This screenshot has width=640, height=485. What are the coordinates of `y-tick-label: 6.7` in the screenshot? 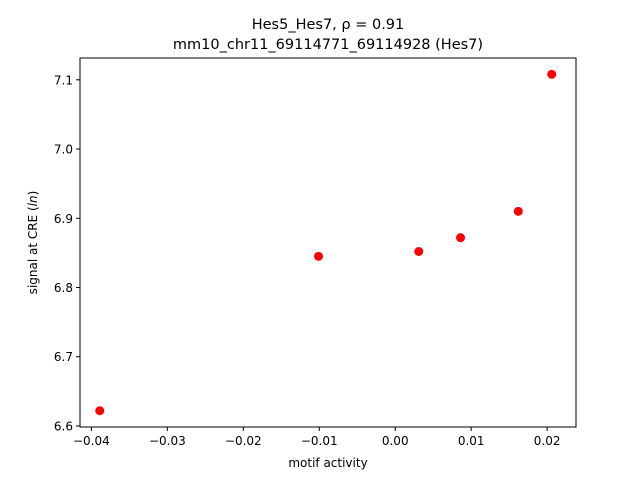 It's located at (63, 357).